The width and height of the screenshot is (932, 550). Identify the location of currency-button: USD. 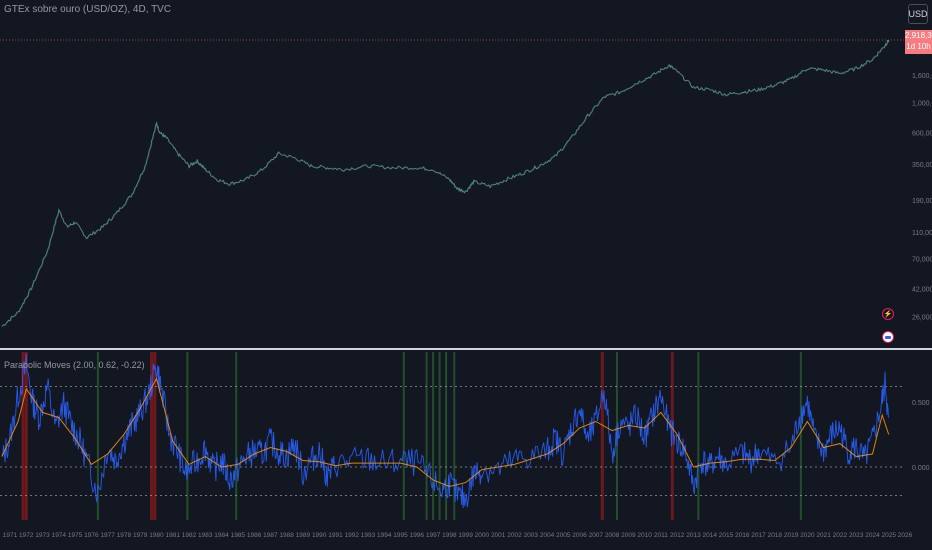
(918, 14).